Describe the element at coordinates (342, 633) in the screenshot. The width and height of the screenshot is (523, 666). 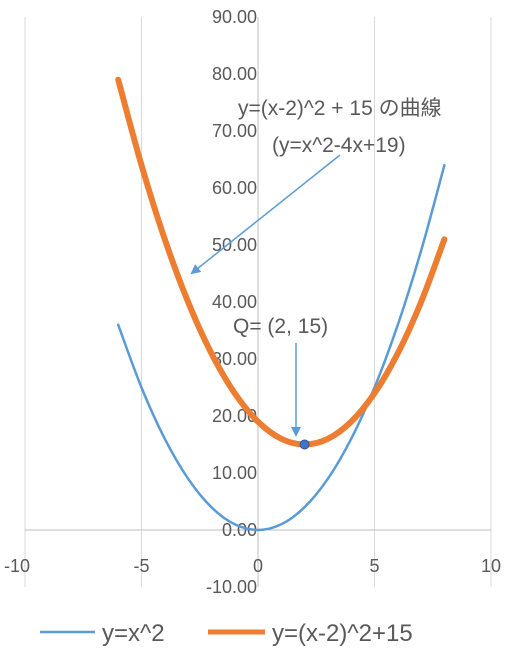
I see `legend-label-series-2: y=(x-2)^2+15` at that location.